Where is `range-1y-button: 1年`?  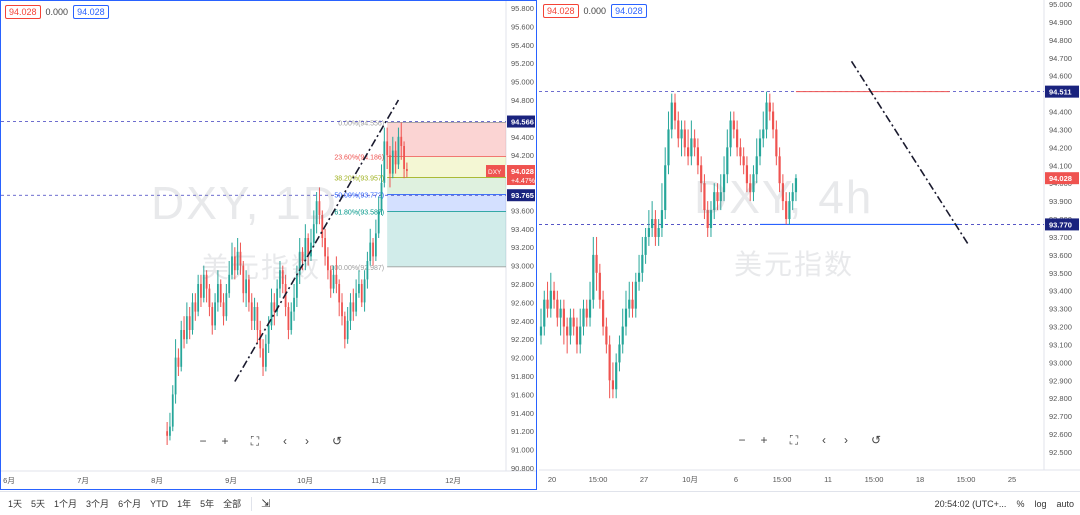
range-1y-button: 1年 is located at coordinates (184, 504).